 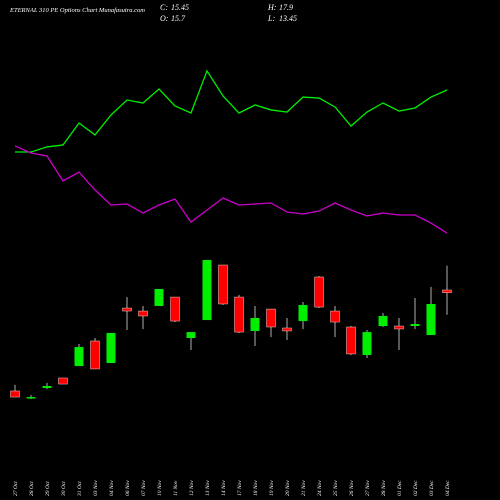 I want to click on summary-value: 15.45, so click(x=180, y=7).